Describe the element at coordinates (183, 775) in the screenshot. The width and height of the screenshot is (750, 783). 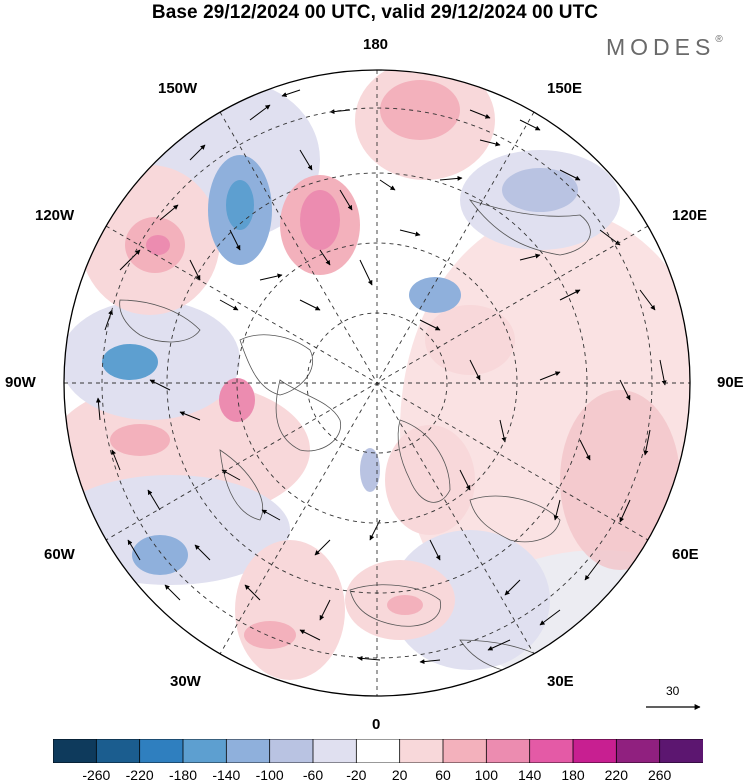
I see `colorbar-tick-label: -180` at that location.